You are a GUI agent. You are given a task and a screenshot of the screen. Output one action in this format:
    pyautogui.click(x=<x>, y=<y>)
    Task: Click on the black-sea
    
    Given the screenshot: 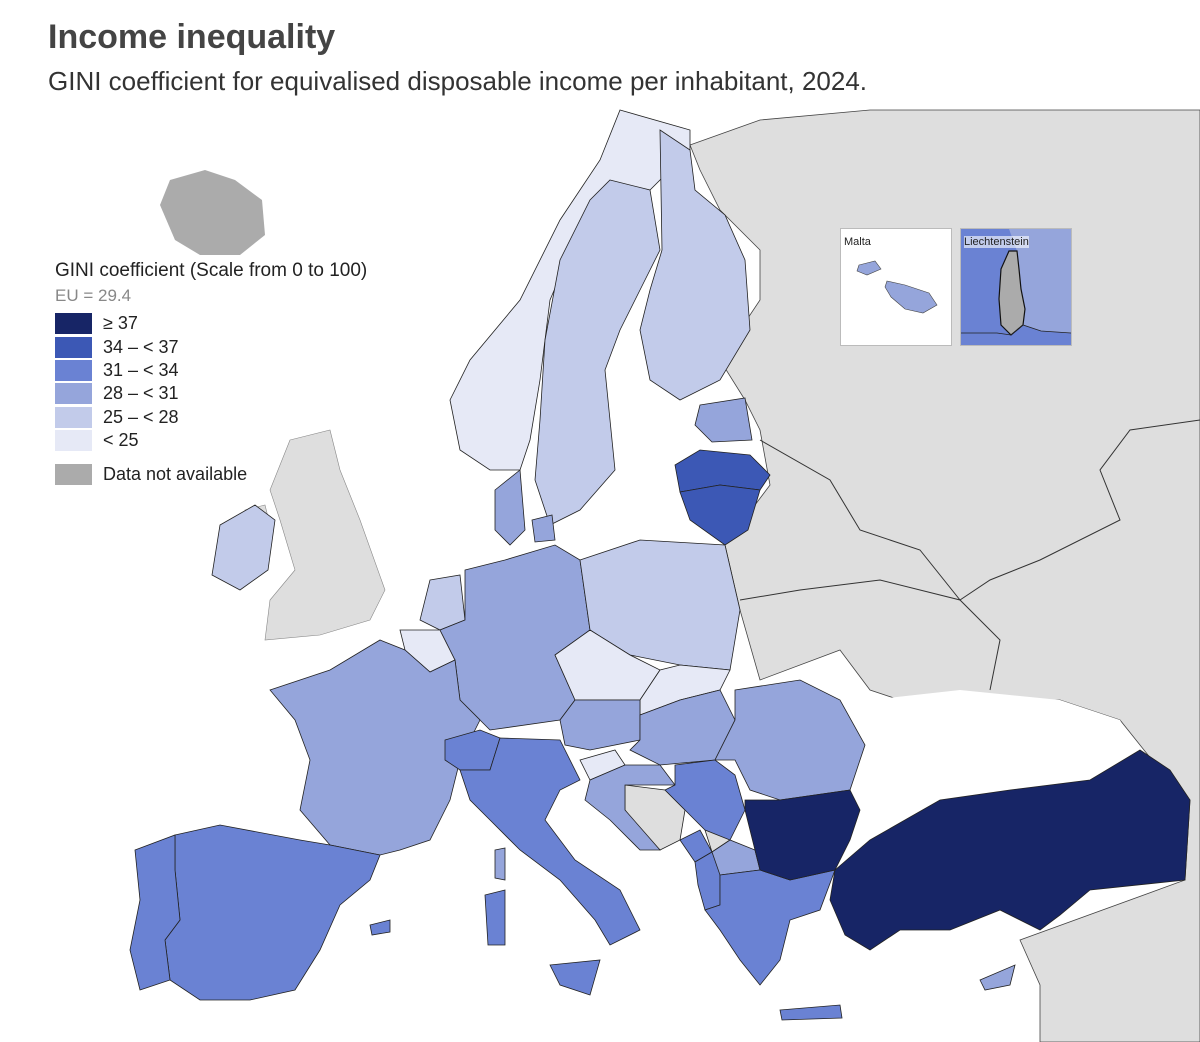 What is the action you would take?
    pyautogui.click(x=1000, y=750)
    